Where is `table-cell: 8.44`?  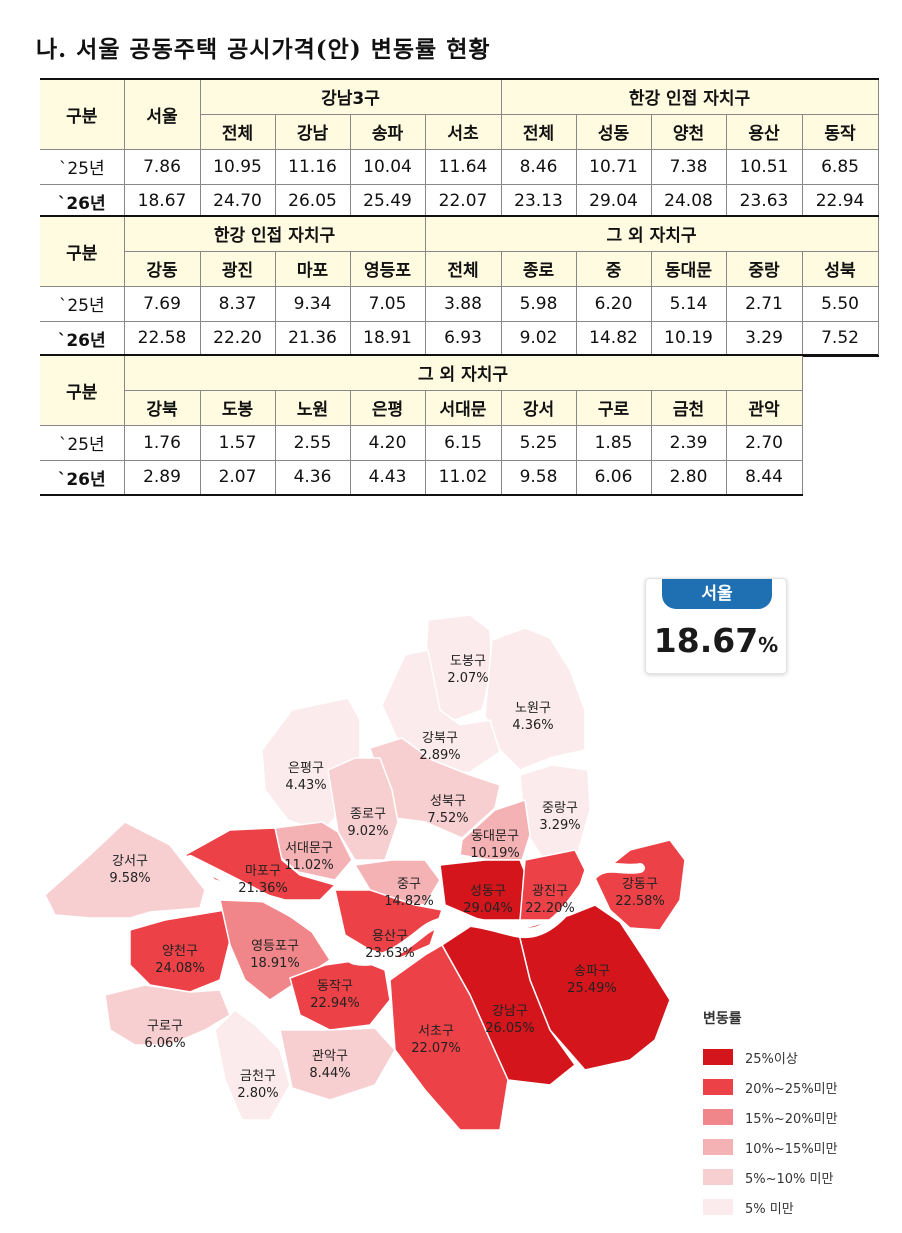
table-cell: 8.44 is located at coordinates (764, 477).